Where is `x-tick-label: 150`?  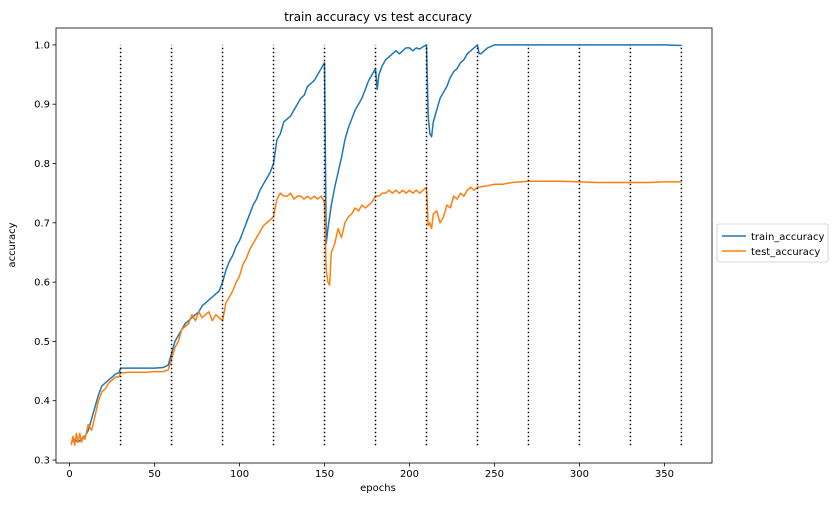
x-tick-label: 150 is located at coordinates (324, 474).